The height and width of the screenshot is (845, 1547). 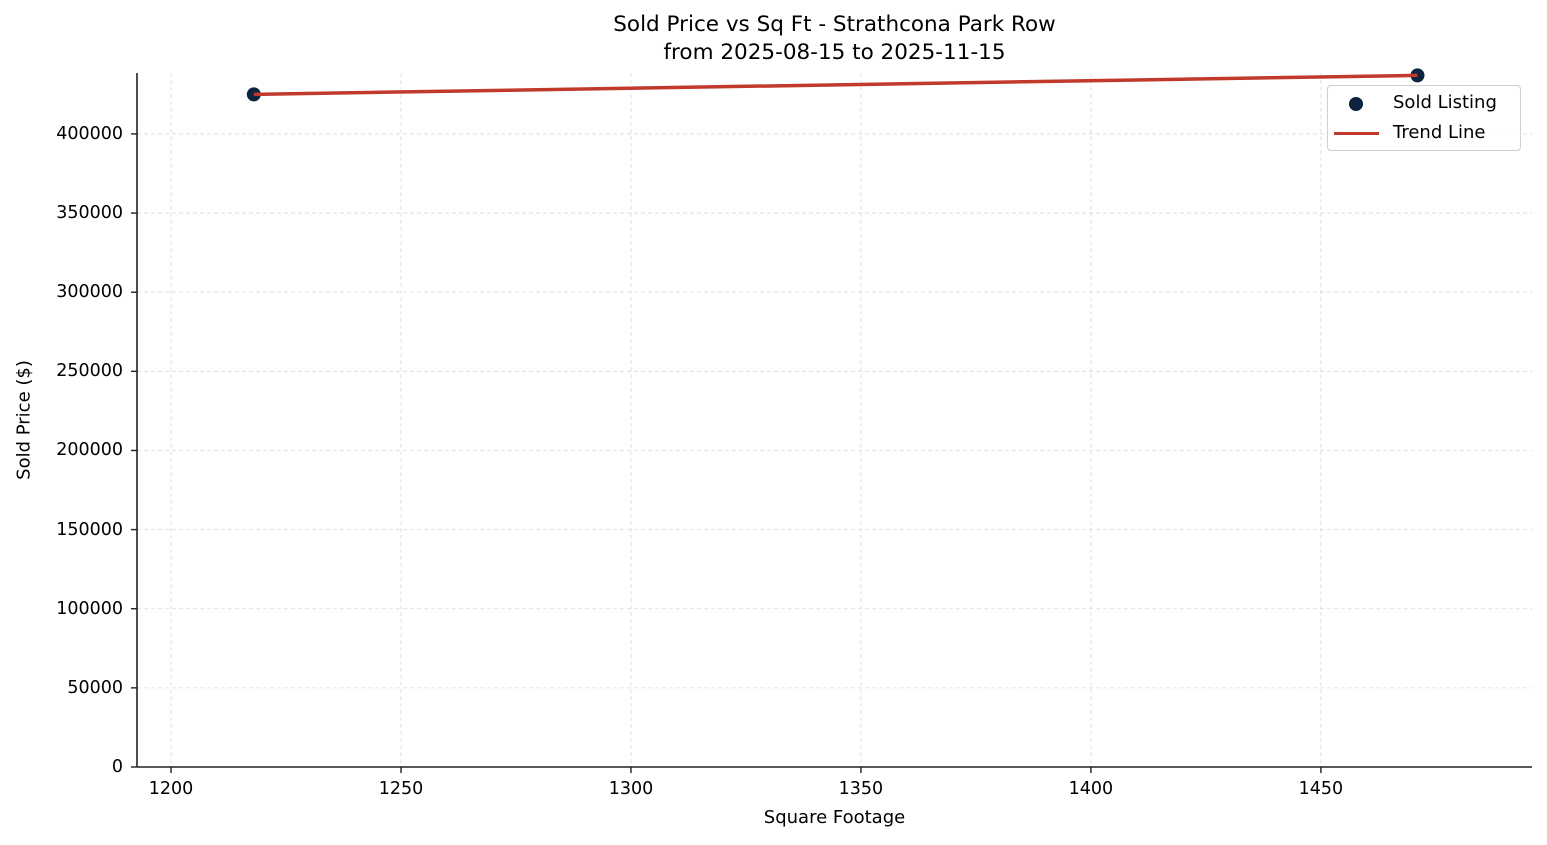 What do you see at coordinates (117, 767) in the screenshot?
I see `y-tick-label: 0` at bounding box center [117, 767].